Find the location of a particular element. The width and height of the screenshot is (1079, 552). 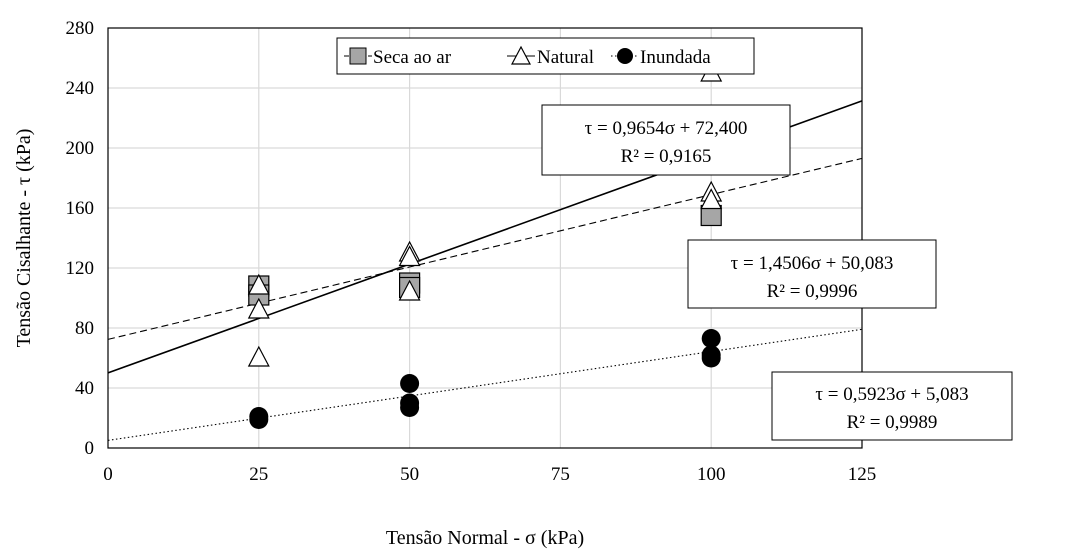

equation-text-3: τ = 0,5923σ + 5,083 is located at coordinates (891, 394).